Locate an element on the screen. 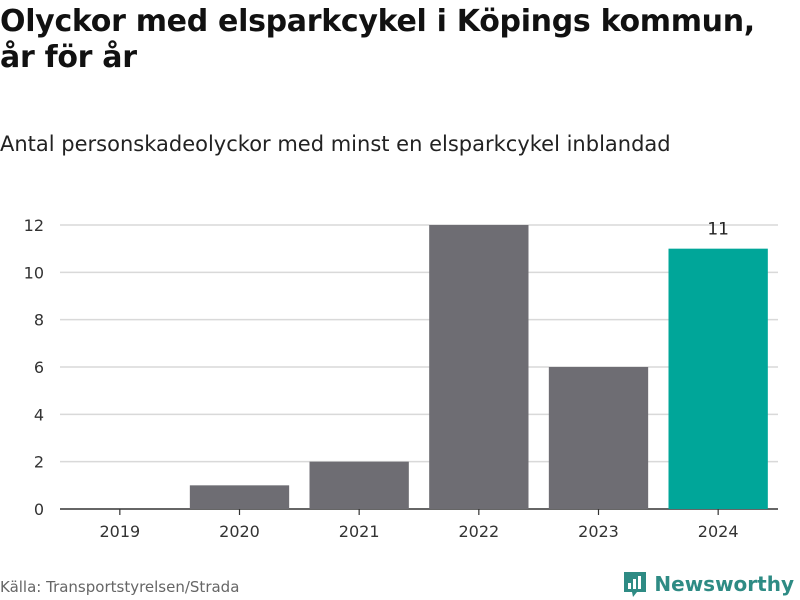 This screenshot has width=800, height=600. y-tick-label: 12 is located at coordinates (34, 225).